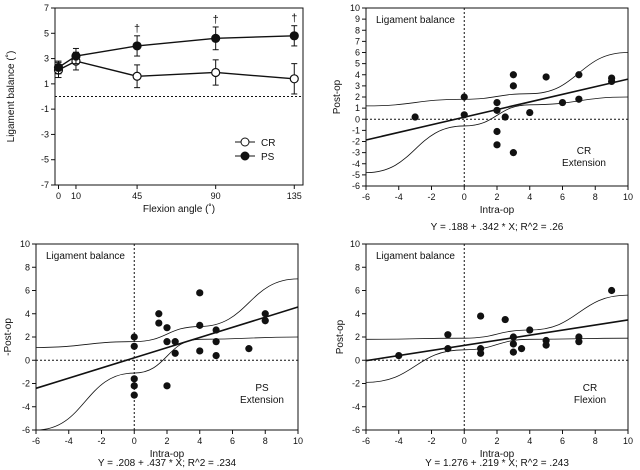 This screenshot has width=640, height=470. I want to click on legend-label: PS, so click(268, 157).